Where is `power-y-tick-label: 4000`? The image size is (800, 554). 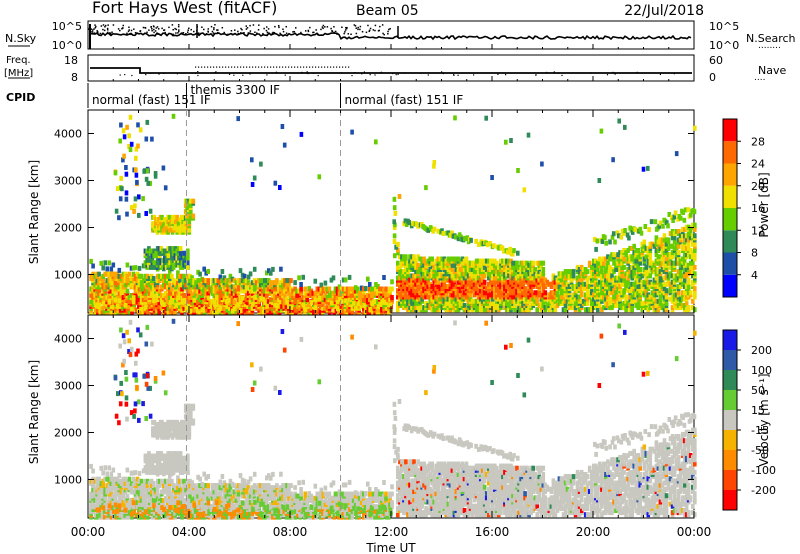 power-y-tick-label: 4000 is located at coordinates (68, 133).